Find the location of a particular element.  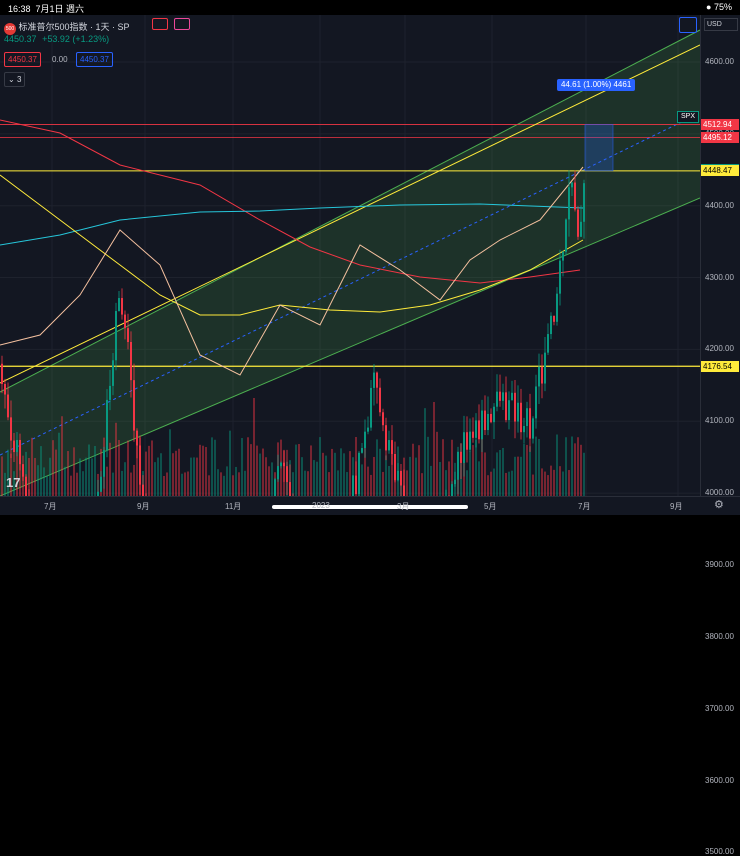

status-right: ● 75% is located at coordinates (719, 7).